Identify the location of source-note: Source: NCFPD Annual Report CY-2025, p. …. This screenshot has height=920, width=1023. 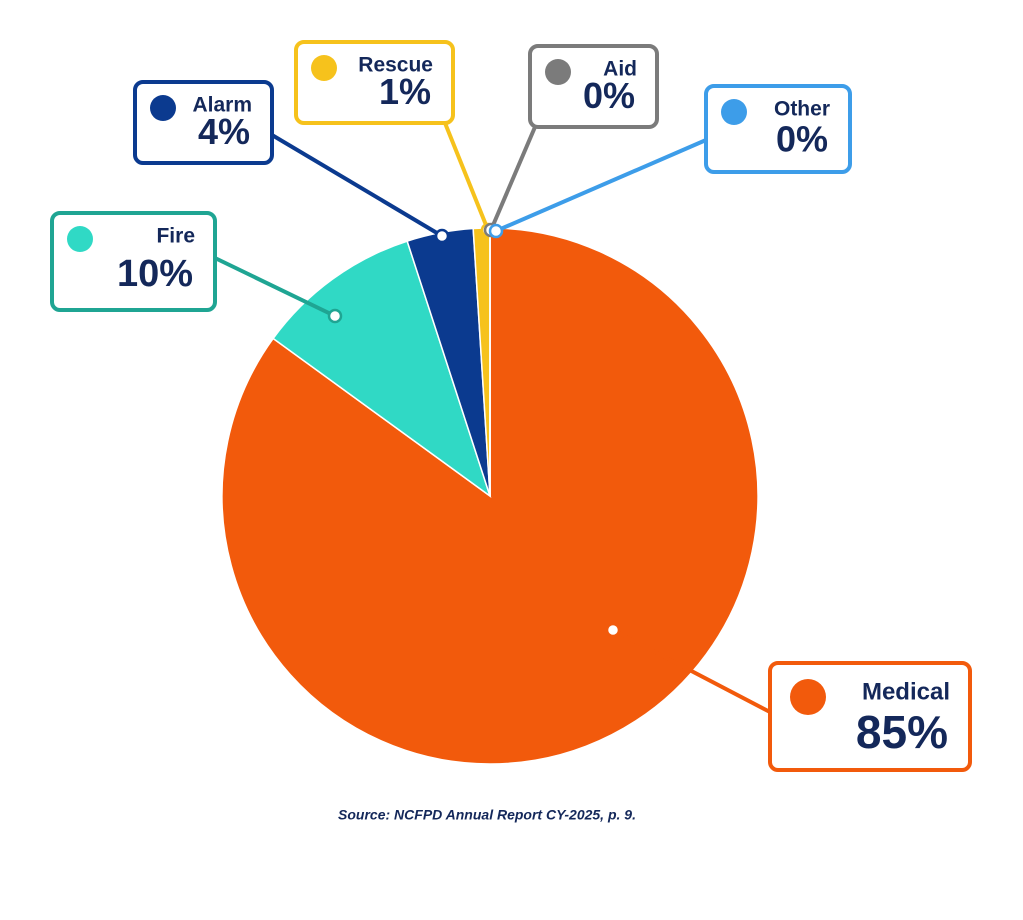
(487, 815).